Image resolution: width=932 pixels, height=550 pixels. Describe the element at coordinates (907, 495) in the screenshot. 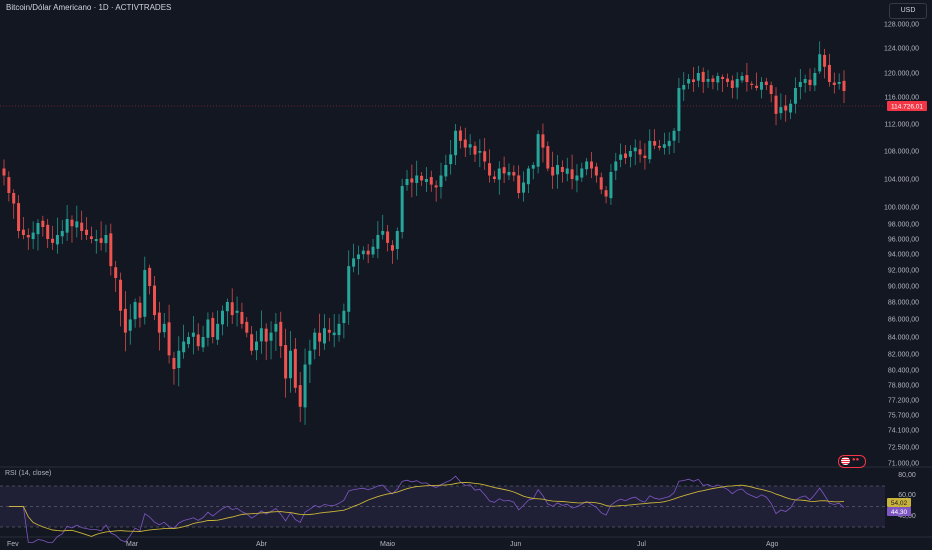

I see `rsi-axis-tick: 60,00` at that location.